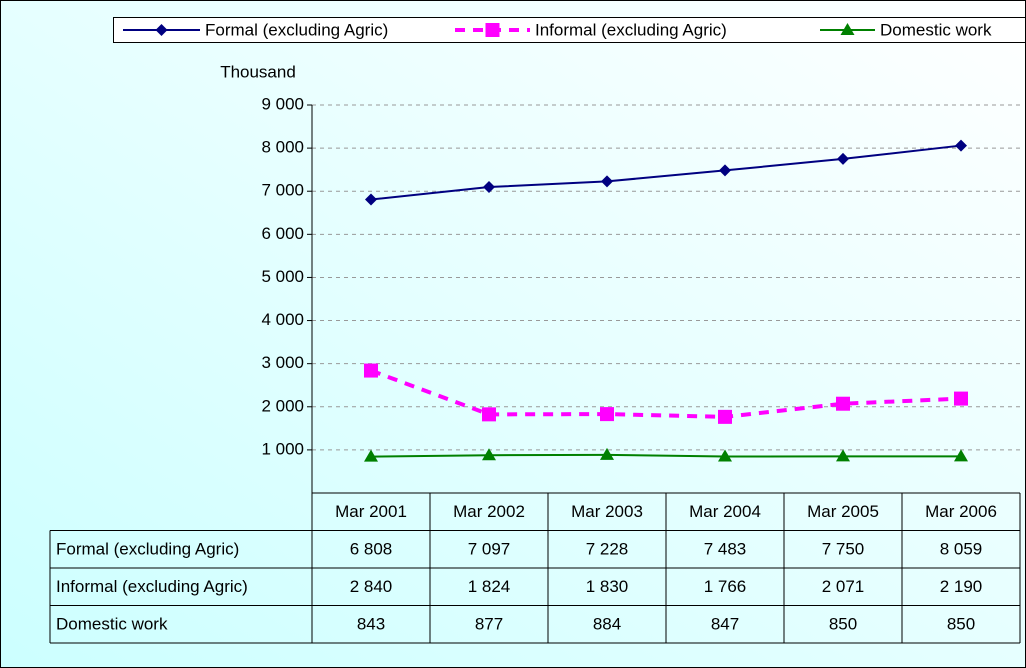 The width and height of the screenshot is (1026, 668). What do you see at coordinates (843, 511) in the screenshot?
I see `x-tick-label: Mar 2005` at bounding box center [843, 511].